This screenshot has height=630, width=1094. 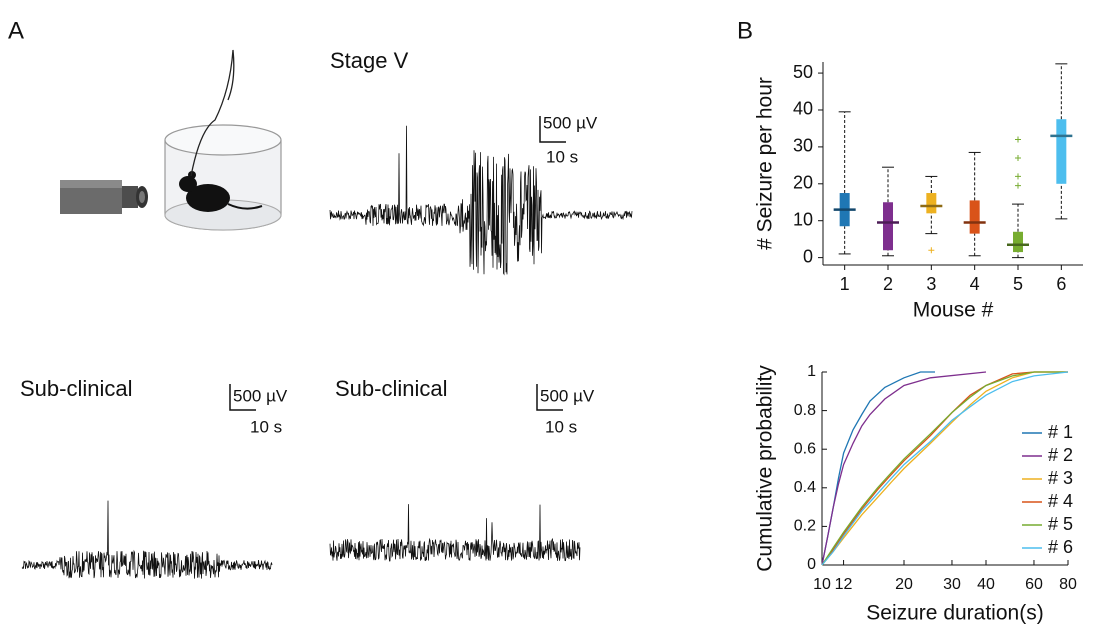 What do you see at coordinates (822, 584) in the screenshot?
I see `x-tick-label: 10` at bounding box center [822, 584].